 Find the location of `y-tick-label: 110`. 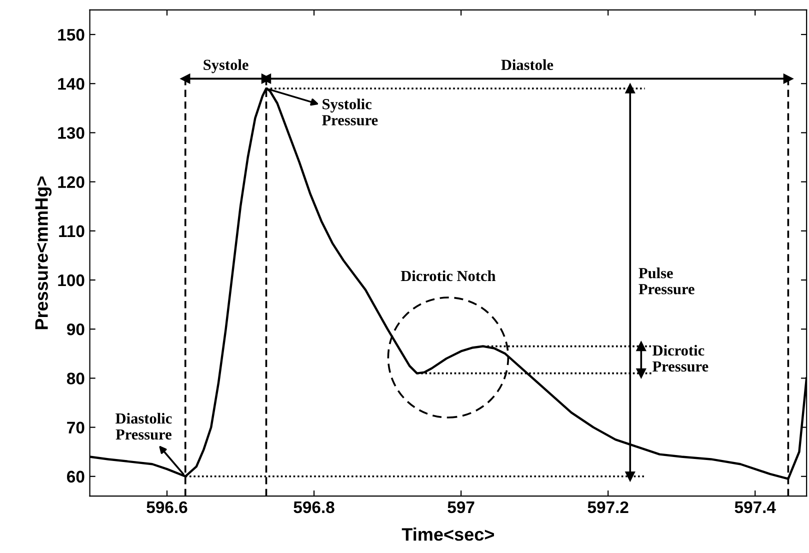

y-tick-label: 110 is located at coordinates (71, 231).